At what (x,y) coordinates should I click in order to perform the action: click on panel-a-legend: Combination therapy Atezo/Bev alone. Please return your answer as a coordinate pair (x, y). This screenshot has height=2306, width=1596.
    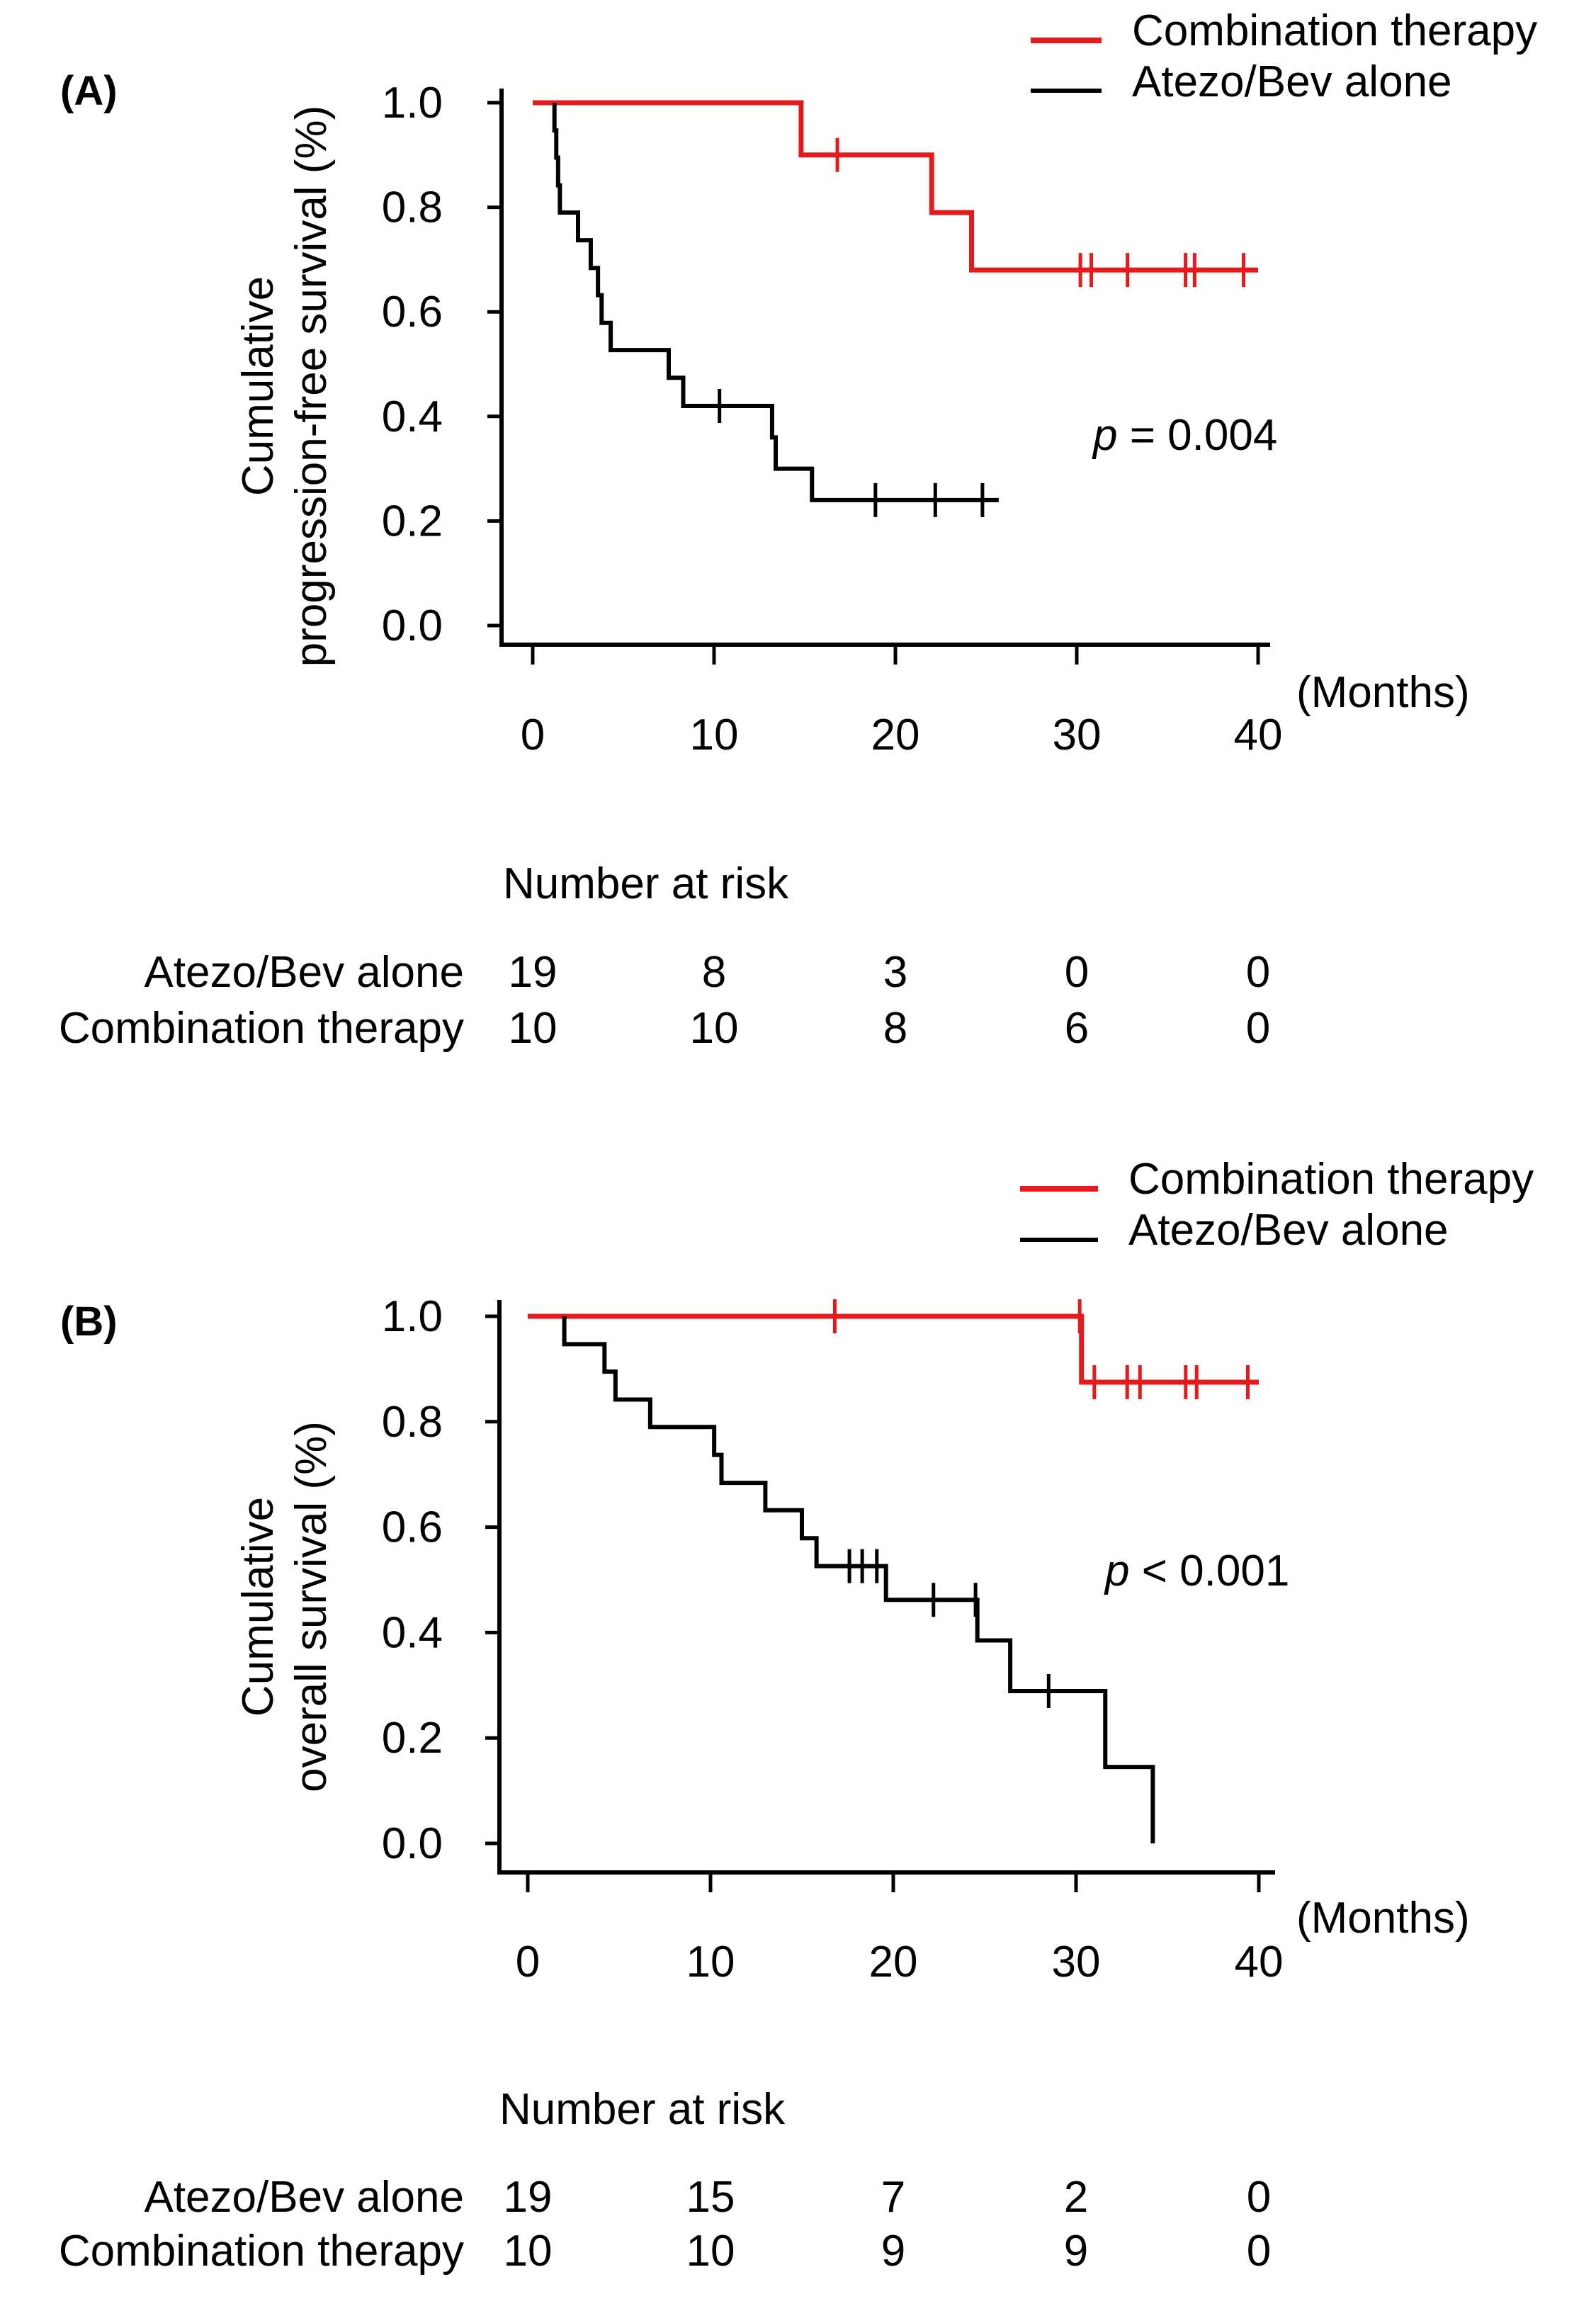
    Looking at the image, I should click on (1284, 56).